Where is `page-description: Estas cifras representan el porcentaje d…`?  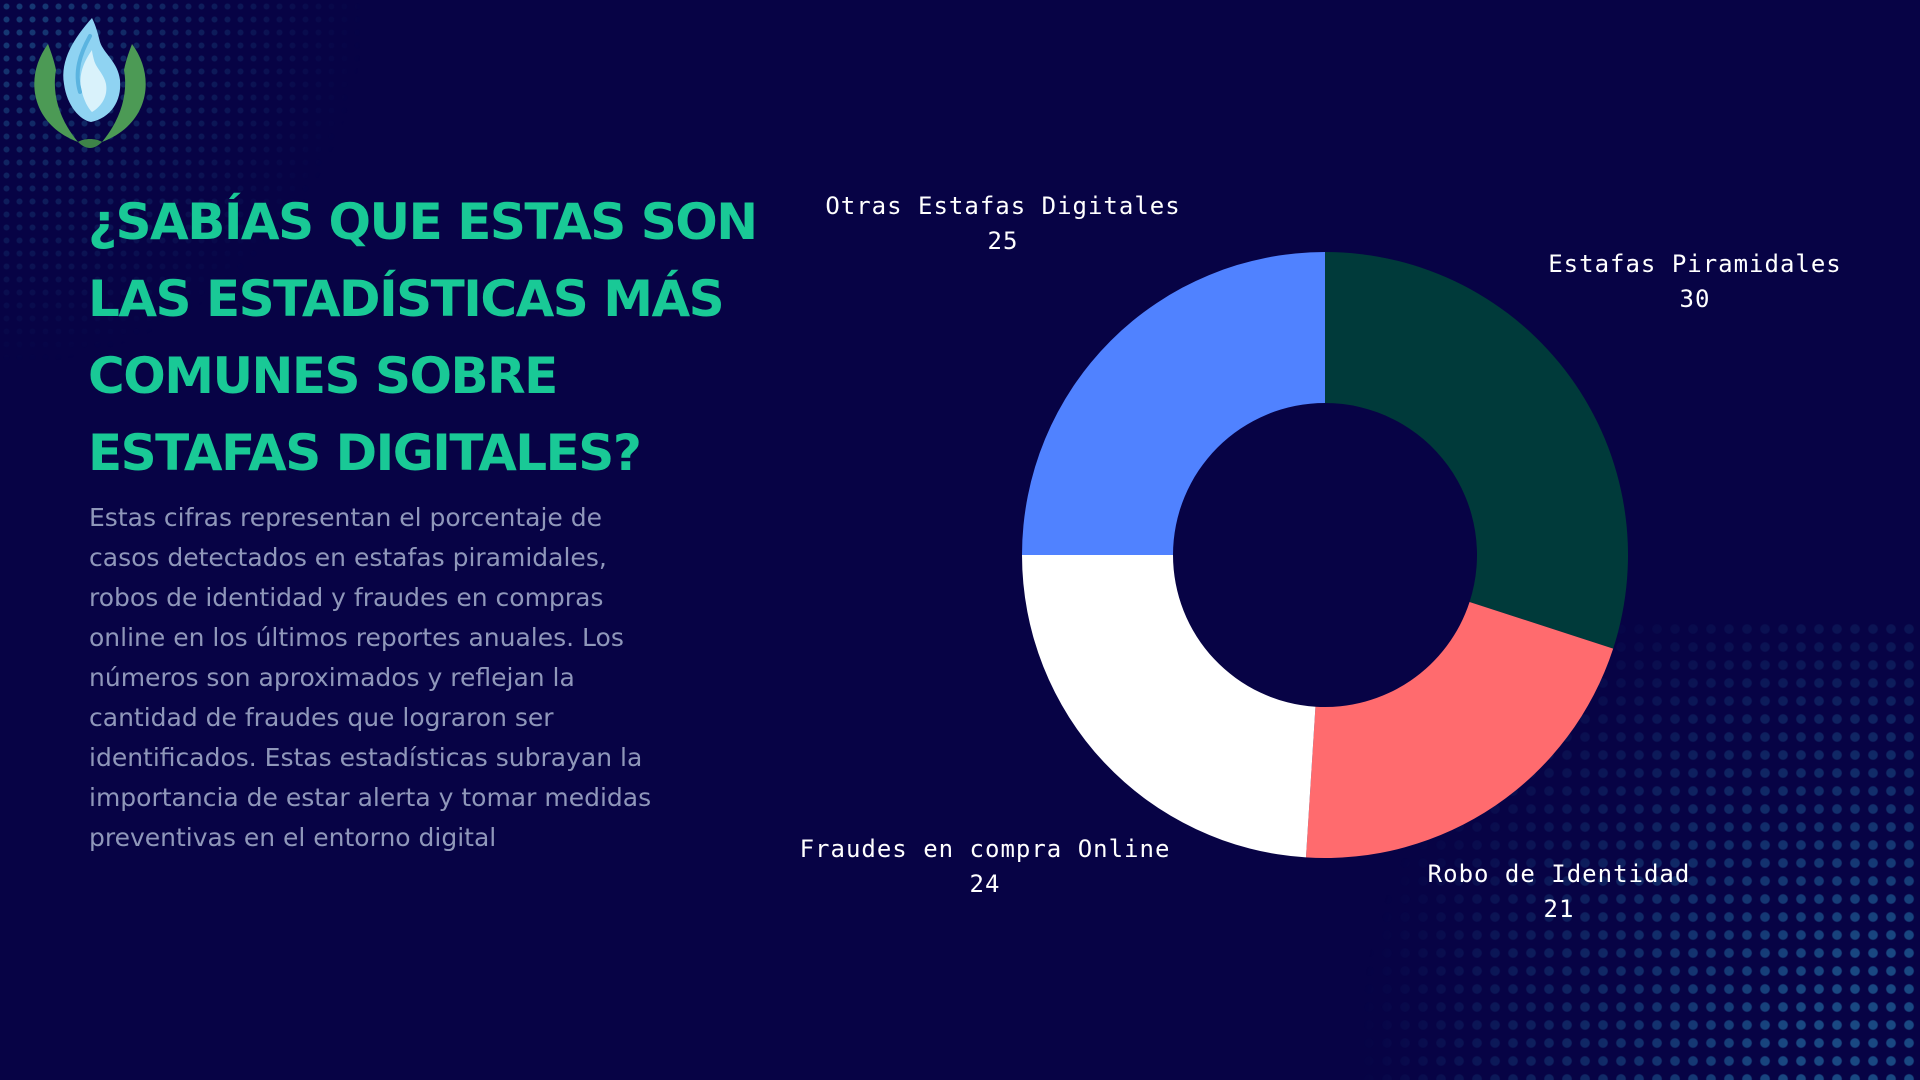 page-description: Estas cifras representan el porcentaje d… is located at coordinates (370, 677).